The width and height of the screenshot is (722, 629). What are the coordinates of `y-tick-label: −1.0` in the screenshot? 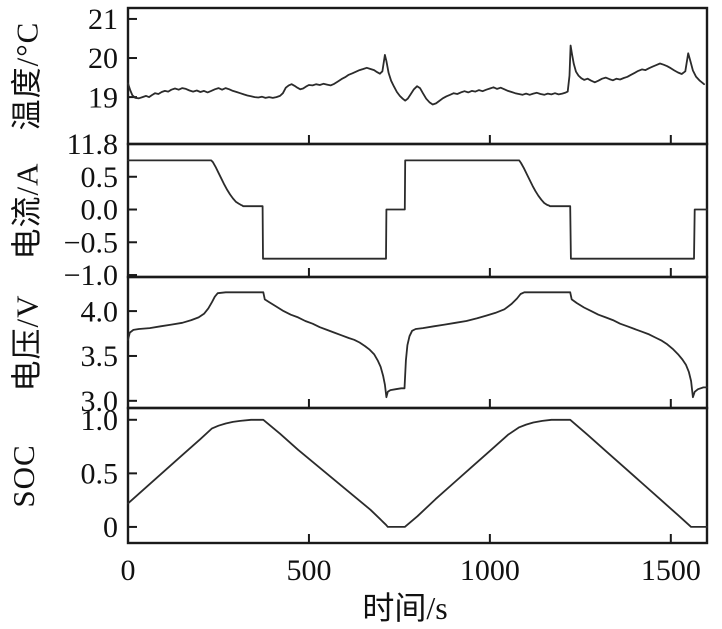 It's located at (91, 275).